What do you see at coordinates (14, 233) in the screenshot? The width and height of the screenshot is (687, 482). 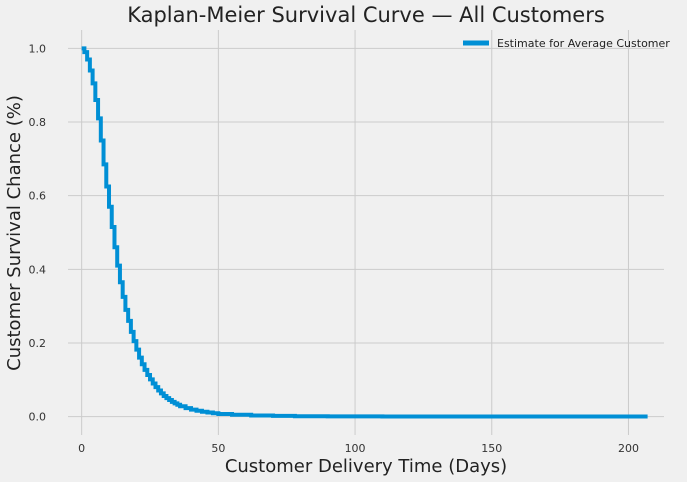 I see `y-axis-label: Customer Survival Chance (%)` at bounding box center [14, 233].